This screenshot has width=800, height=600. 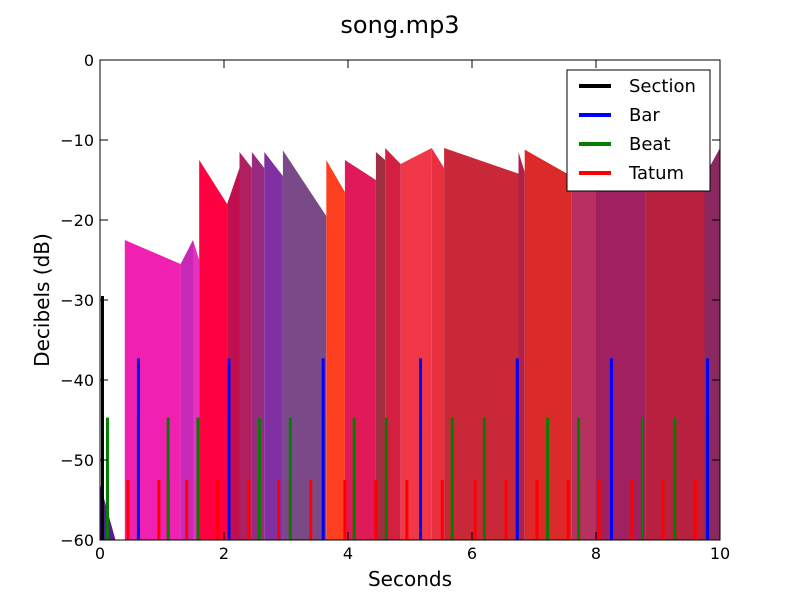 What do you see at coordinates (650, 144) in the screenshot?
I see `legend-label-beat: Beat` at bounding box center [650, 144].